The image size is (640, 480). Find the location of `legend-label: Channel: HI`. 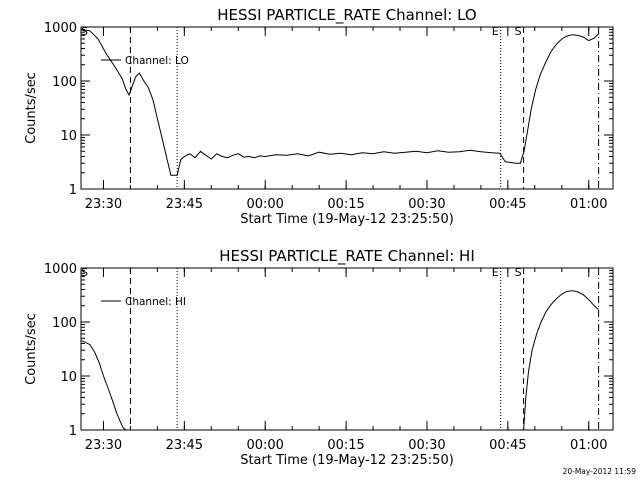

legend-label: Channel: HI is located at coordinates (155, 302).